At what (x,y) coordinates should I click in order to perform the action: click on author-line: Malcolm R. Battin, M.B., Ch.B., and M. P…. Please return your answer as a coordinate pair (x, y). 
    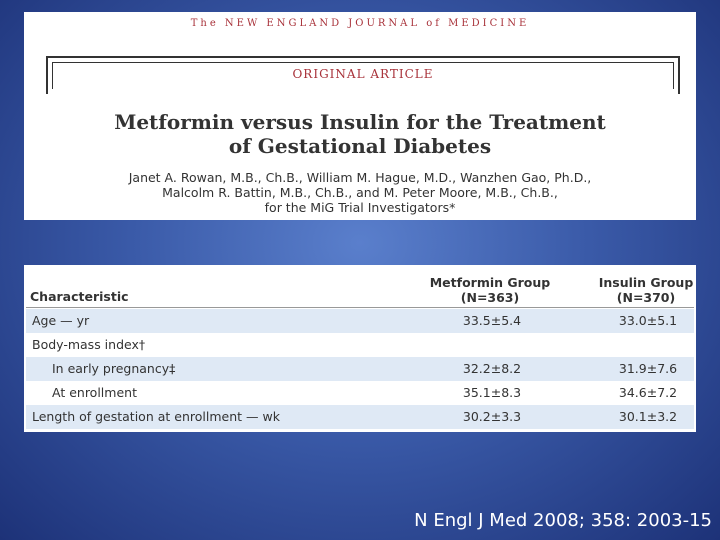
    Looking at the image, I should click on (360, 192).